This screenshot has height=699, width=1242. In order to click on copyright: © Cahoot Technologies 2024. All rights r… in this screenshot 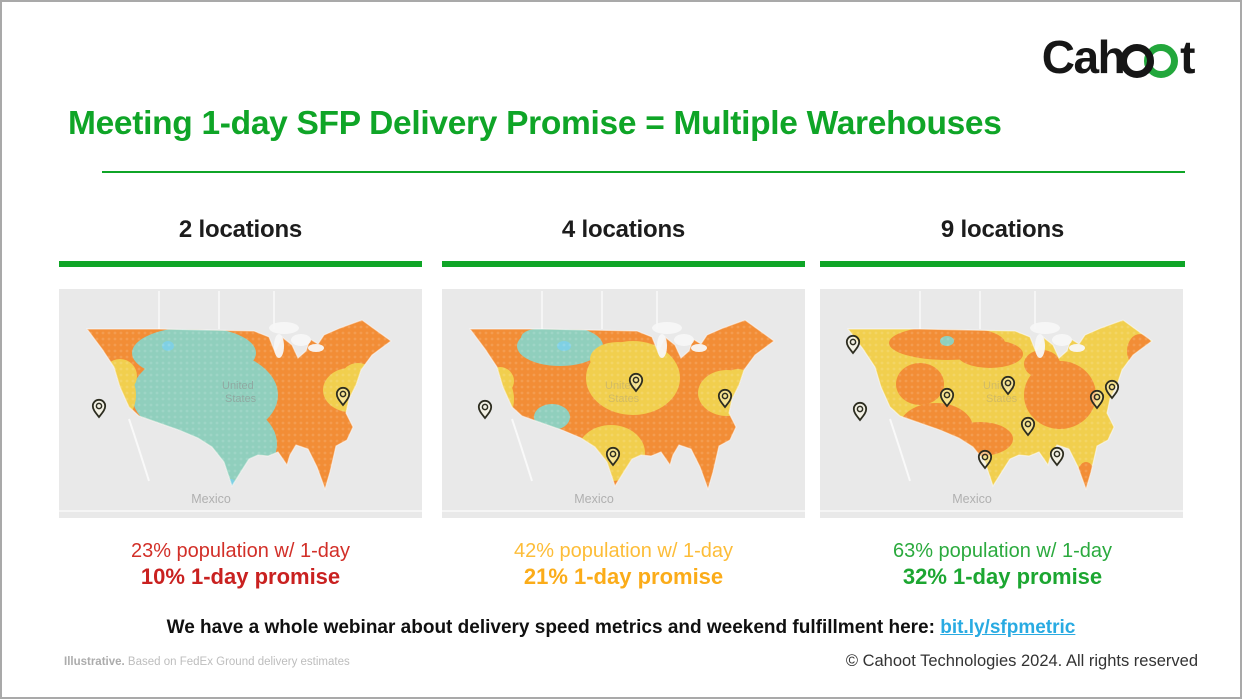, I will do `click(1021, 661)`.